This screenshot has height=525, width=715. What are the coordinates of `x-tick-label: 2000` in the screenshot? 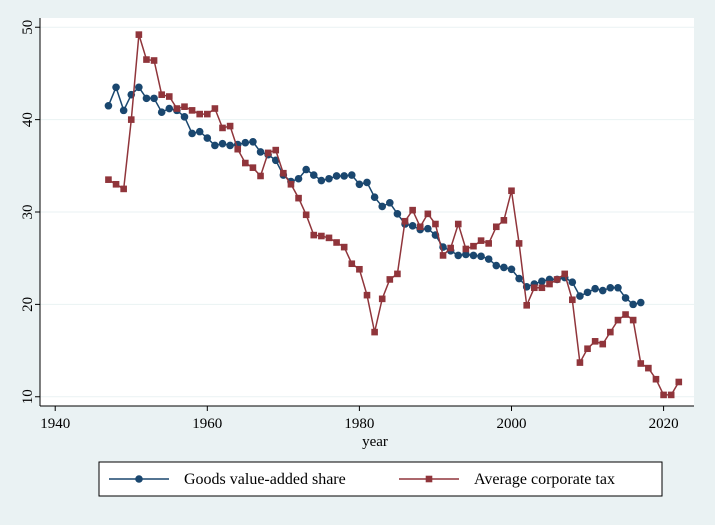 It's located at (511, 424).